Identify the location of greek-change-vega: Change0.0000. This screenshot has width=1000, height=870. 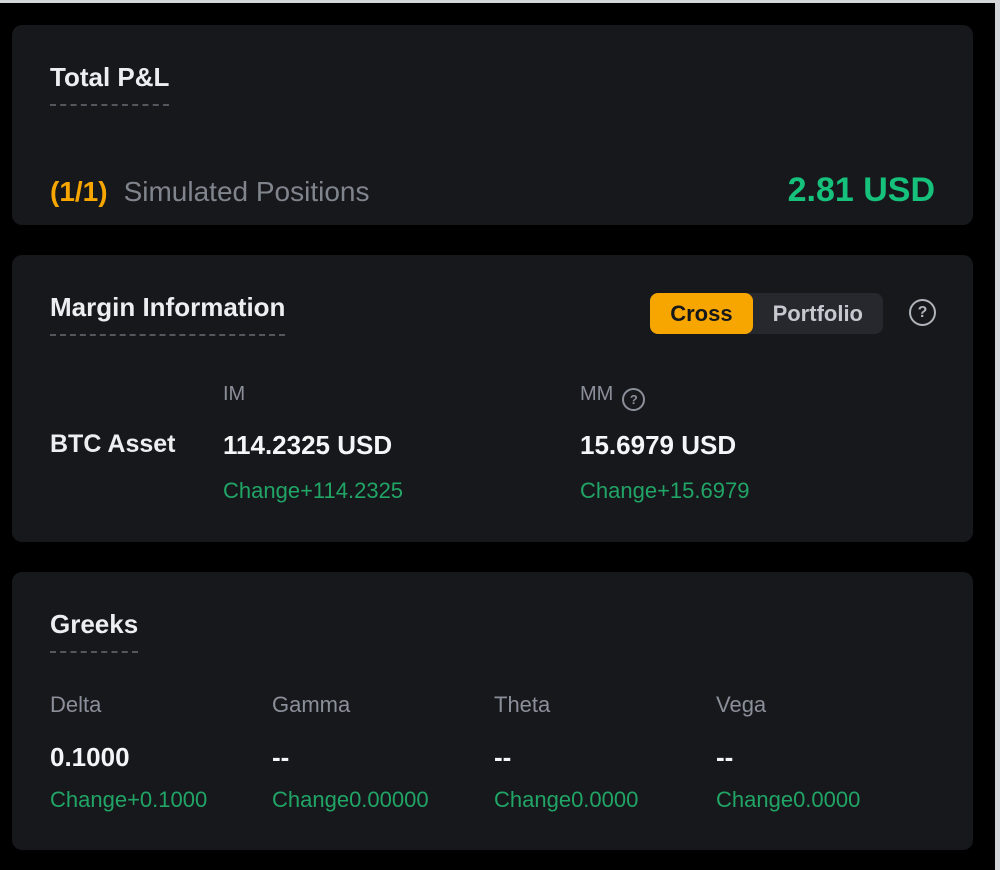
(788, 799).